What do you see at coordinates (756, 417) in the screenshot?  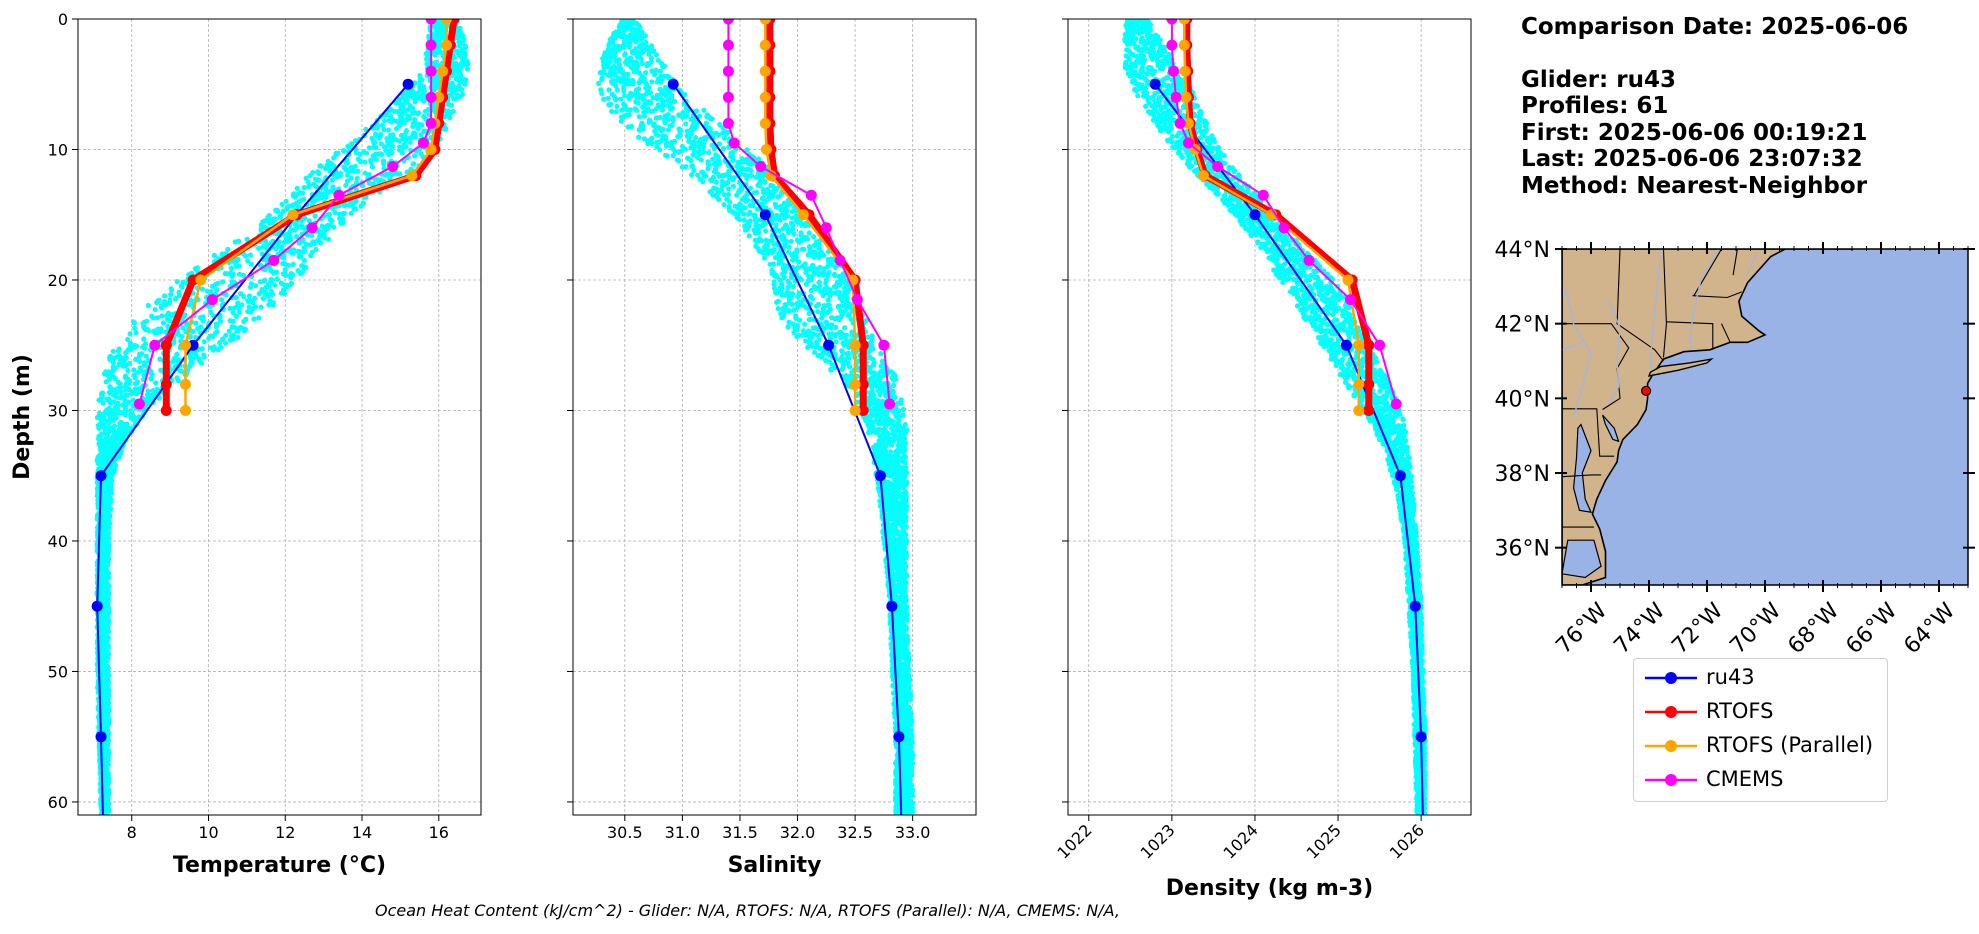 I see `glider-scatter-cloud` at bounding box center [756, 417].